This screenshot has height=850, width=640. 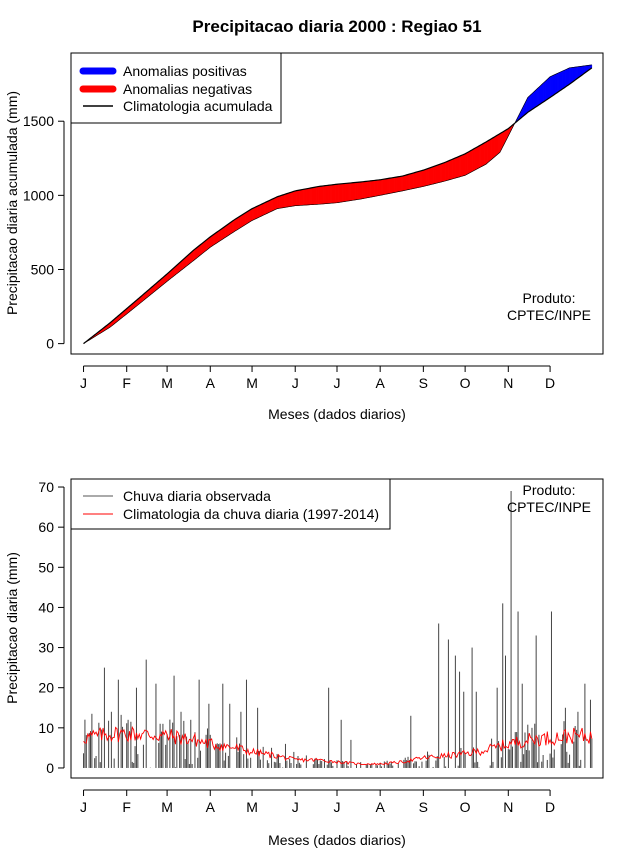 I want to click on bottom-y-axis: 0 10 20 30 40 50 60 70, so click(x=51, y=627).